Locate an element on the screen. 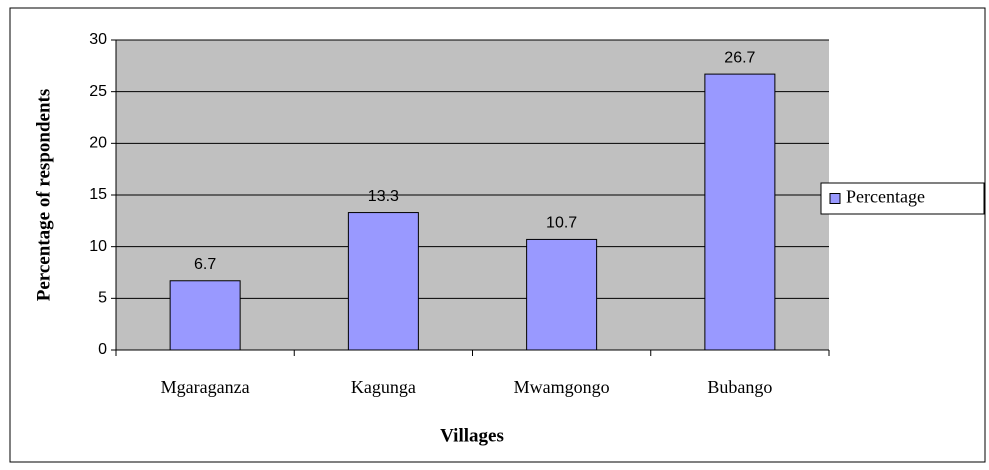  legend-label: Percentage is located at coordinates (885, 197).